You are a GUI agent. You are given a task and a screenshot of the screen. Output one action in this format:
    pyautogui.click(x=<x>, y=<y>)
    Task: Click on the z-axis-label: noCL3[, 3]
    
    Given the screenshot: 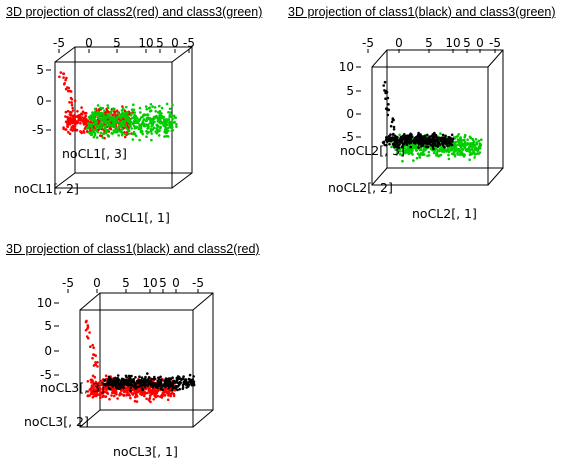 What is the action you would take?
    pyautogui.click(x=72, y=387)
    